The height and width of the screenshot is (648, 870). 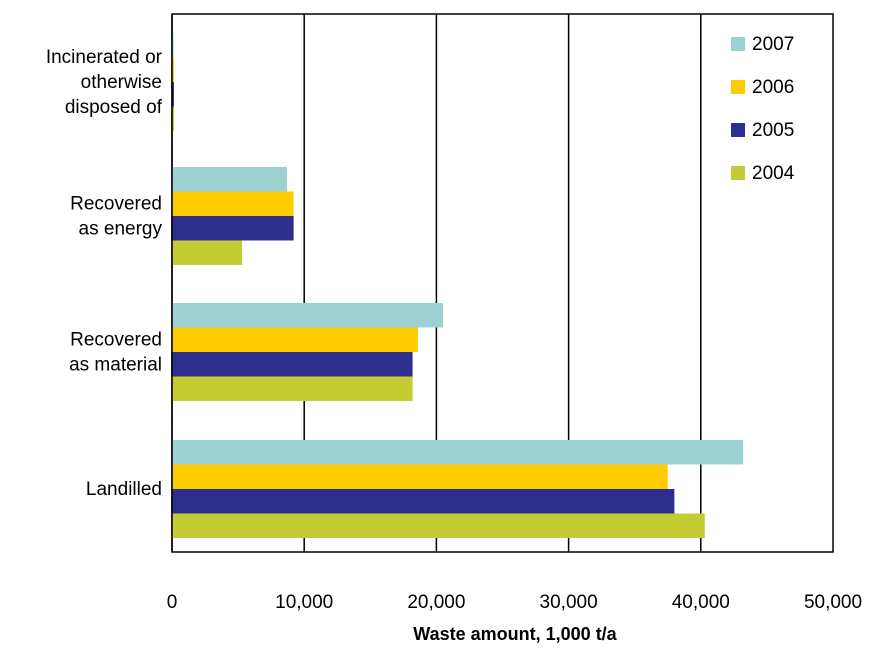 What do you see at coordinates (104, 57) in the screenshot?
I see `category-label: Incinerated or` at bounding box center [104, 57].